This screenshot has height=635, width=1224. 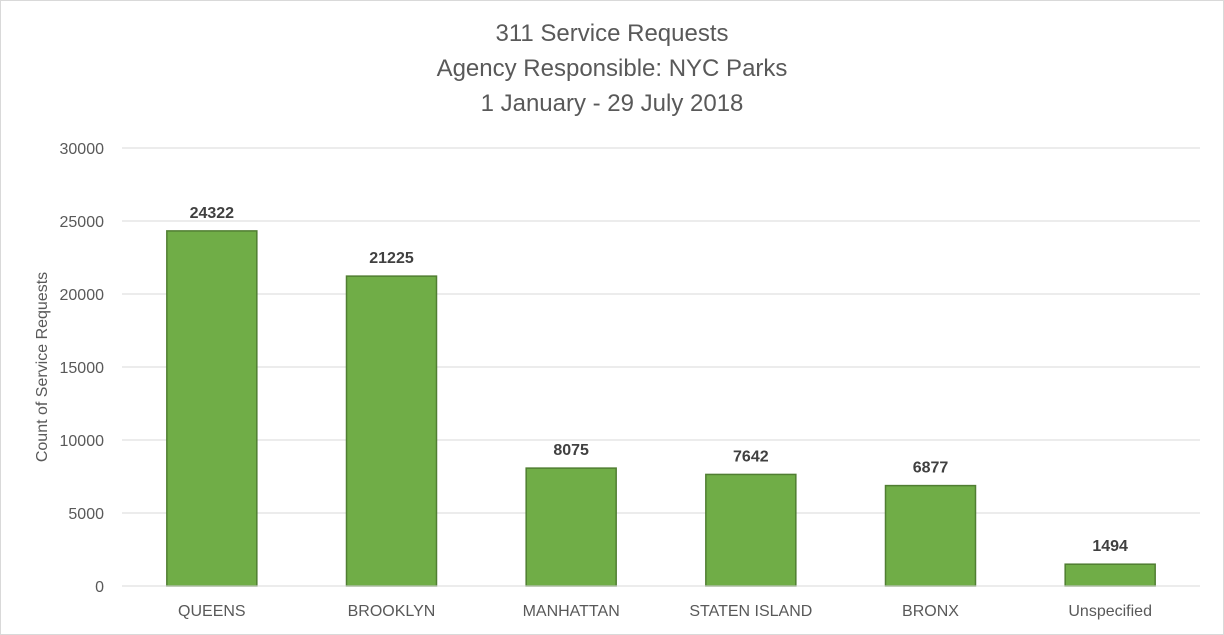 I want to click on data-label: 6877, so click(x=931, y=468).